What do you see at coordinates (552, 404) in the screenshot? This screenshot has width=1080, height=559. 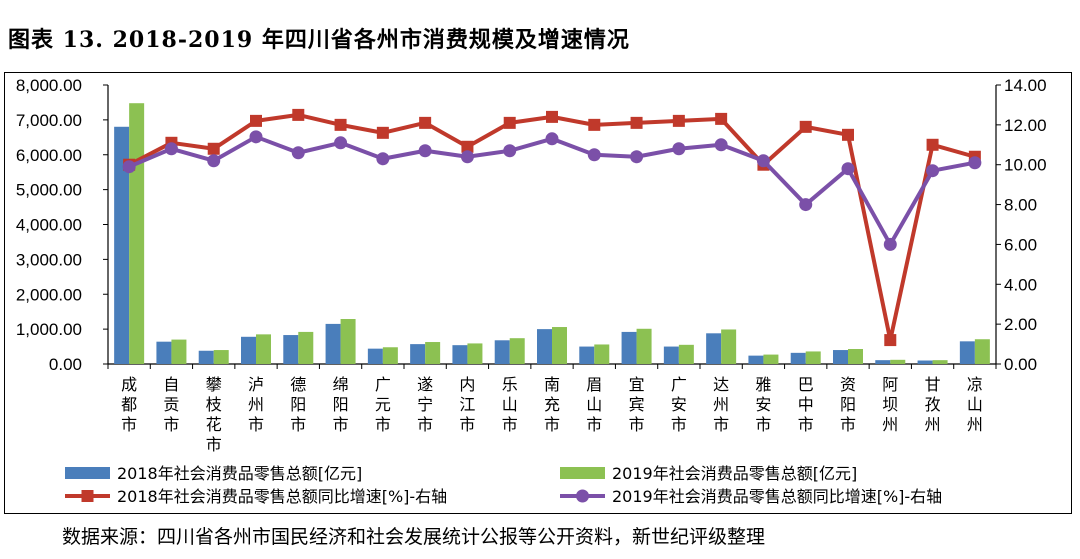 I see `x-category-label: 充` at bounding box center [552, 404].